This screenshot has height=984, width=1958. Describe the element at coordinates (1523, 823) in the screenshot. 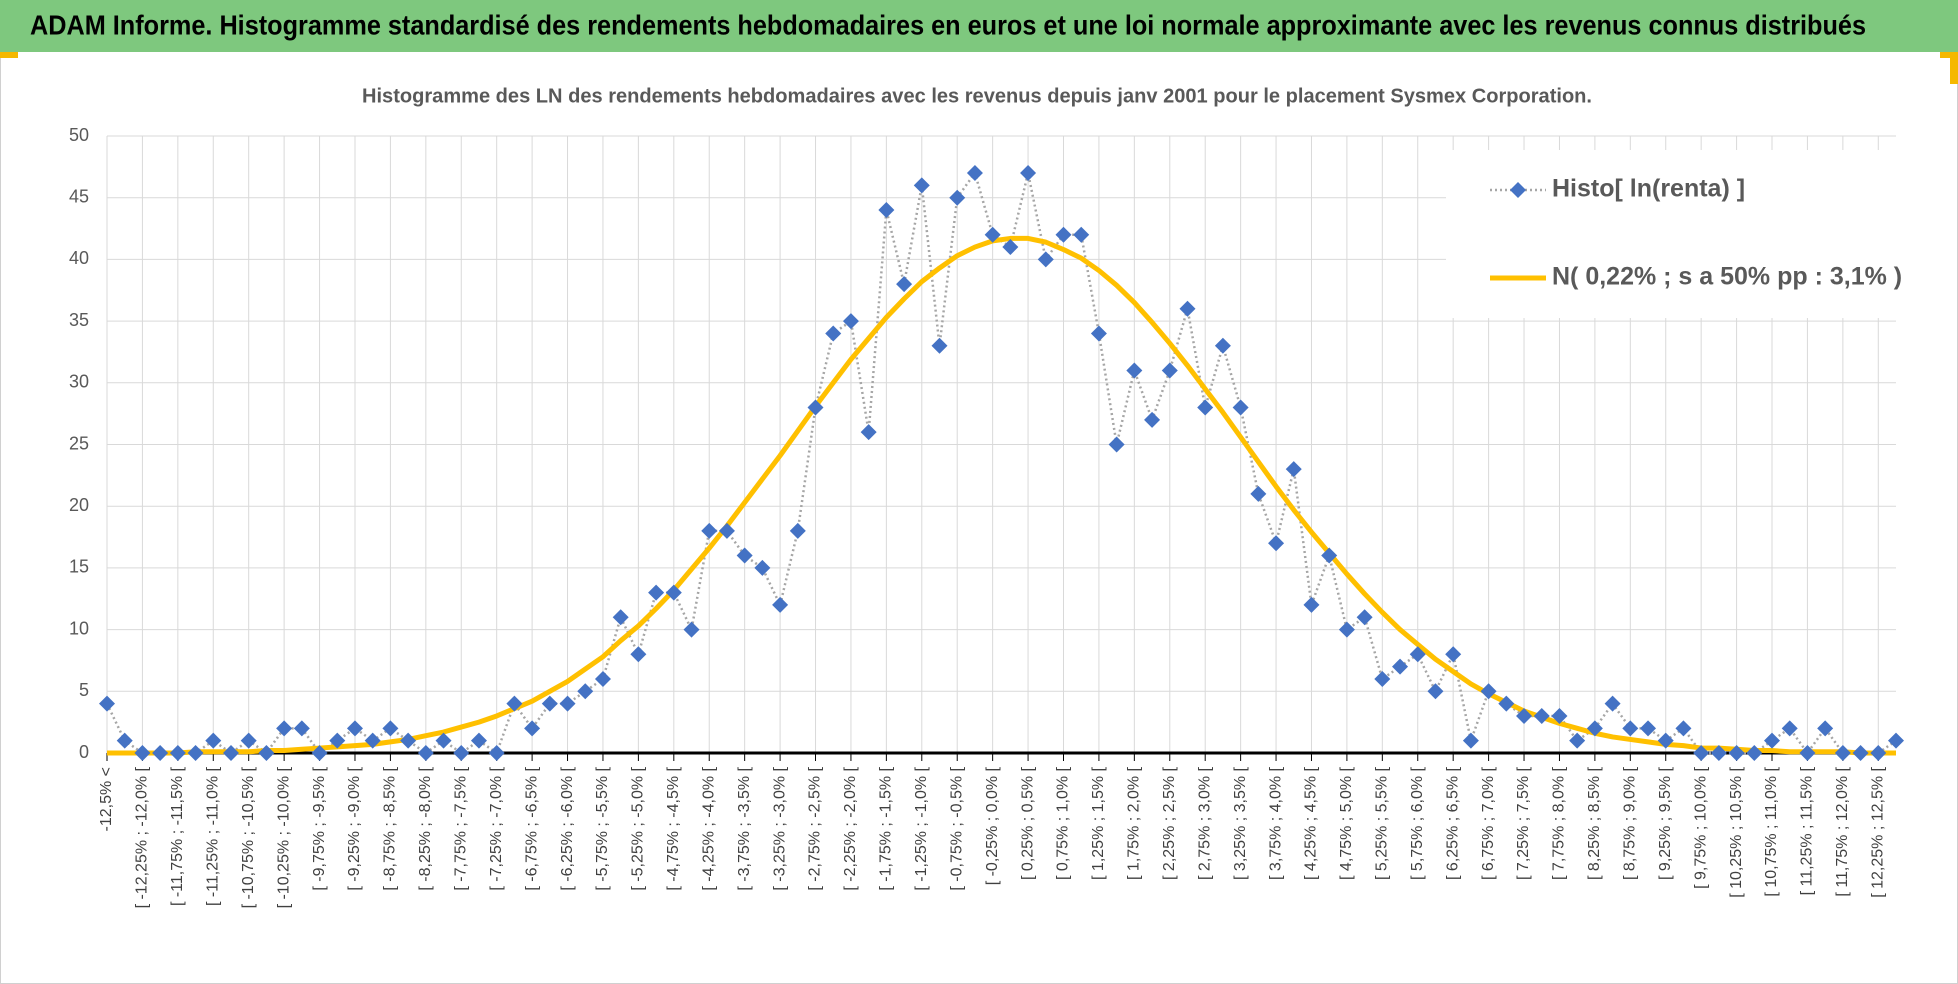

I see `x-tick-label: [ 7,25% ; 7,5% [` at that location.